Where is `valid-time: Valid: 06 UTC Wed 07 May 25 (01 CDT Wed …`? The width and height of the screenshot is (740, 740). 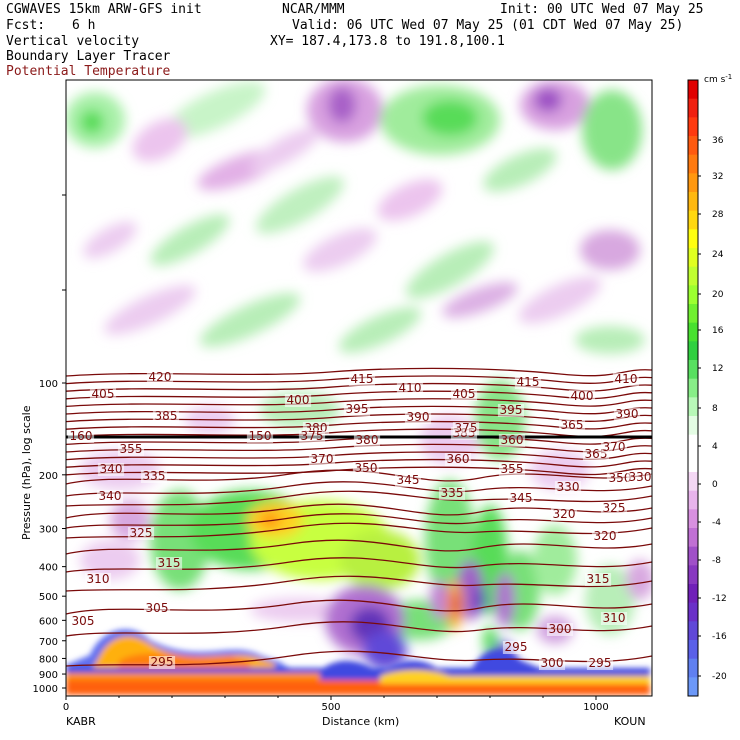 valid-time: Valid: 06 UTC Wed 07 May 25 (01 CDT Wed … is located at coordinates (488, 25).